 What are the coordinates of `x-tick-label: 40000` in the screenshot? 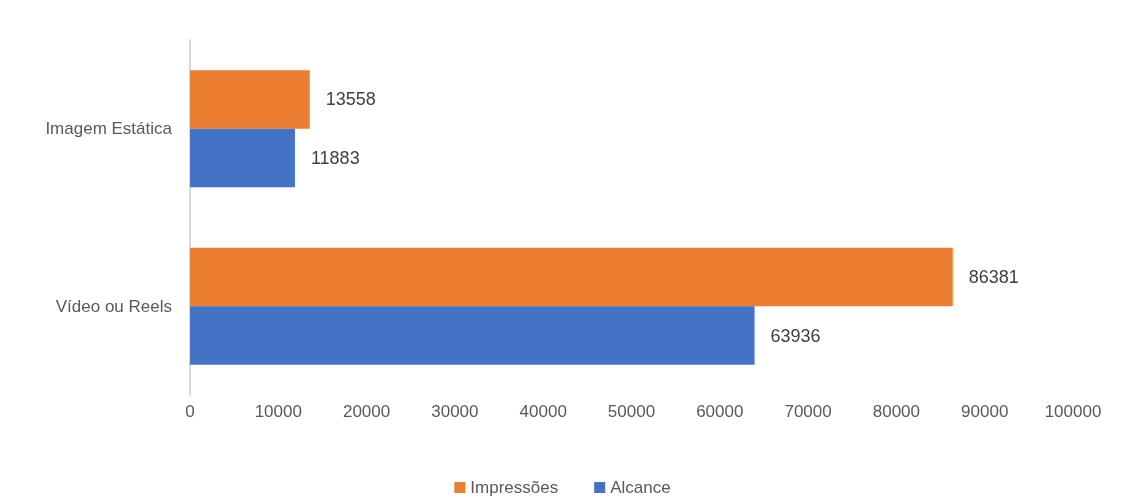 It's located at (543, 411).